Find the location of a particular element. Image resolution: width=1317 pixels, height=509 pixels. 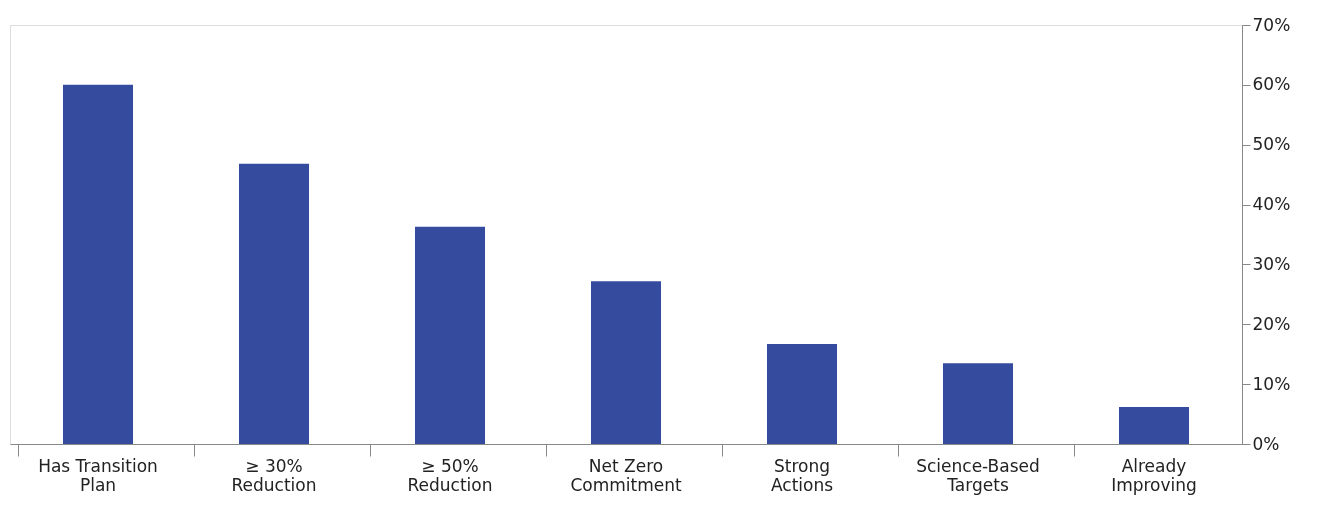

y-tick-label: 10% is located at coordinates (1271, 383).